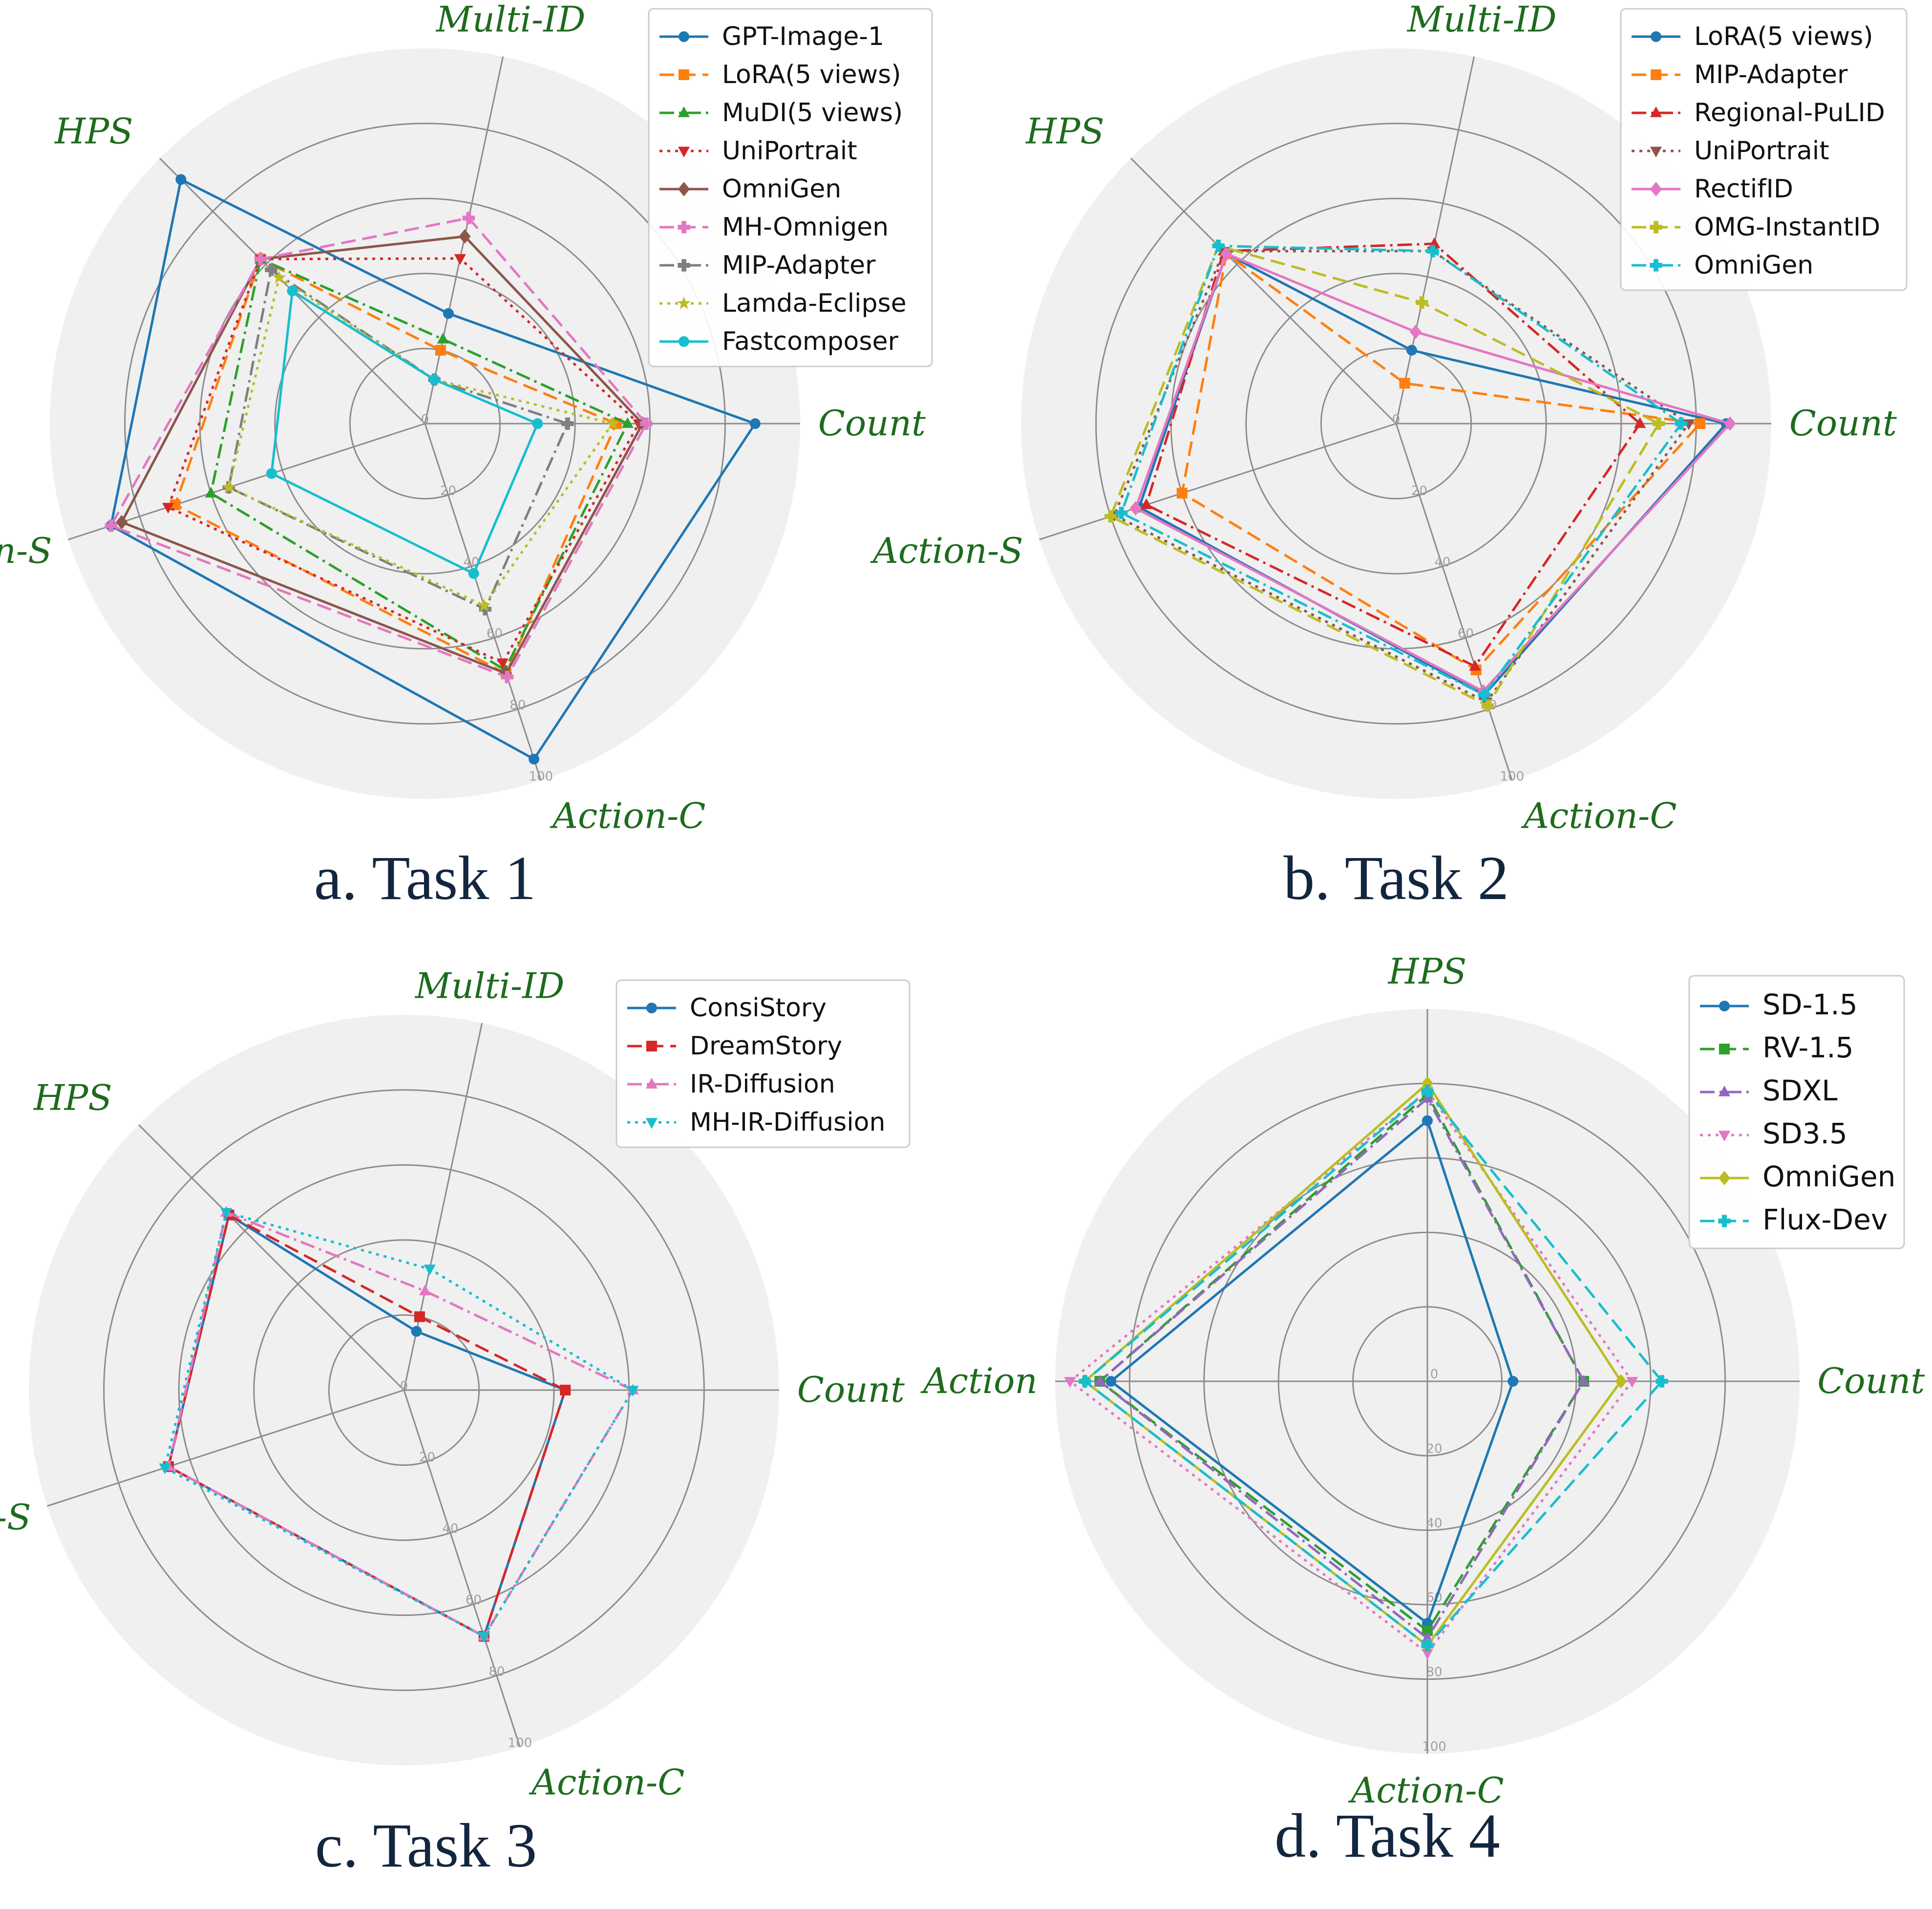 The image size is (1932, 1909). What do you see at coordinates (1396, 878) in the screenshot?
I see `panel-caption: b. Task 2` at bounding box center [1396, 878].